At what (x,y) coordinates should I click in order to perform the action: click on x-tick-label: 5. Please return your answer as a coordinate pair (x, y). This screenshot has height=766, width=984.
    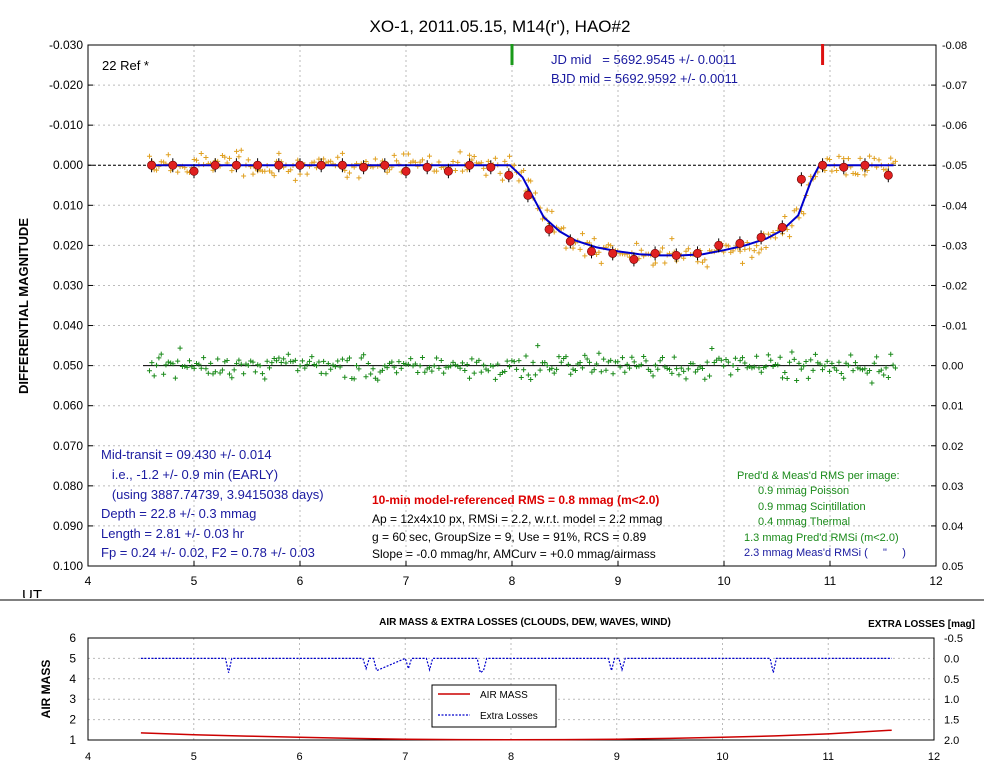
    Looking at the image, I should click on (194, 581).